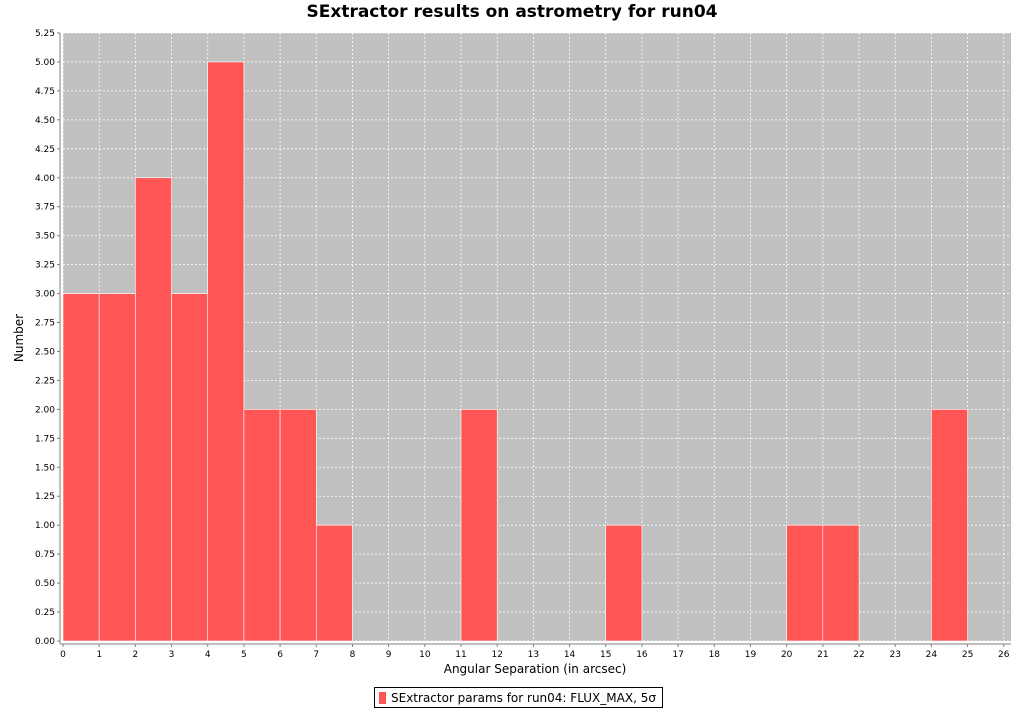 This screenshot has width=1024, height=712. I want to click on x-tick-label: 25, so click(967, 655).